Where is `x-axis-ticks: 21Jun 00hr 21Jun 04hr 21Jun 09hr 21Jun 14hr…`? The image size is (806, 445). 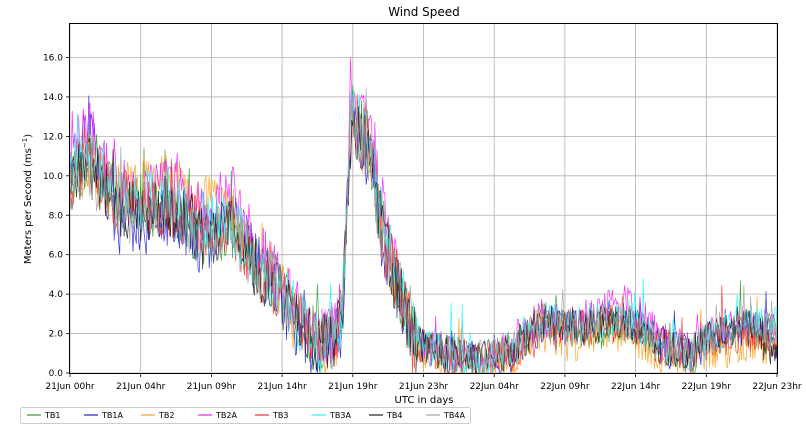
x-axis-ticks: 21Jun 00hr 21Jun 04hr 21Jun 09hr 21Jun 14hr… is located at coordinates (423, 382).